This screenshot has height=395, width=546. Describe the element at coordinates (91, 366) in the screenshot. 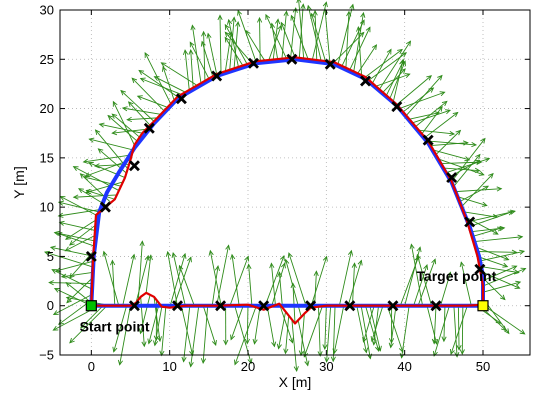

I see `x-tick-label: 0` at that location.